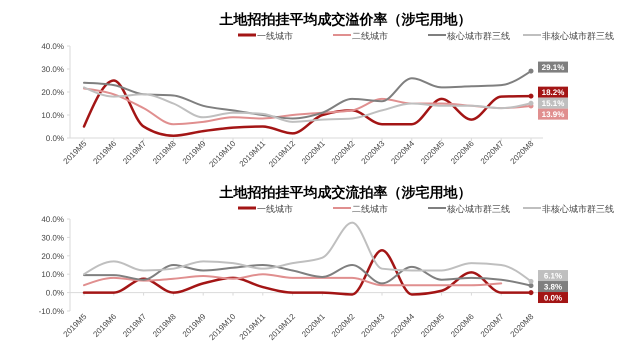  Describe the element at coordinates (553, 67) in the screenshot. I see `data-label: 29.1%` at that location.